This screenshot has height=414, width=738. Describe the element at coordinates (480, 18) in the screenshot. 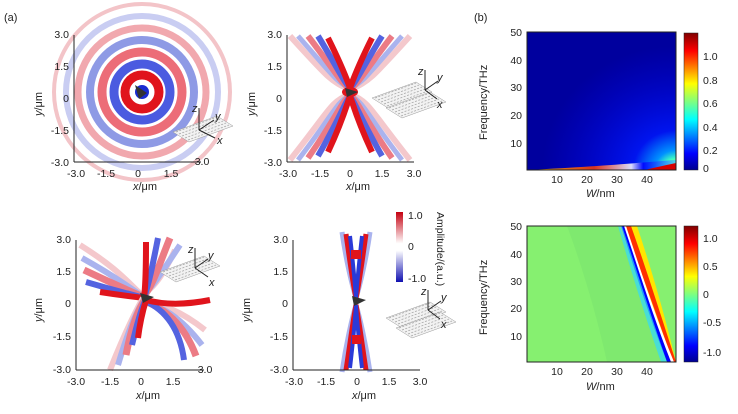

I see `panel-label-b: (b)` at that location.